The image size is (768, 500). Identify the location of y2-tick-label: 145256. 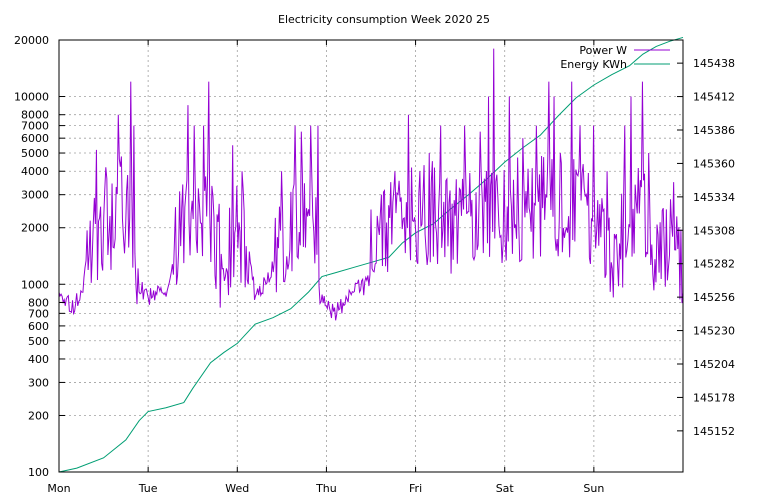
(714, 297).